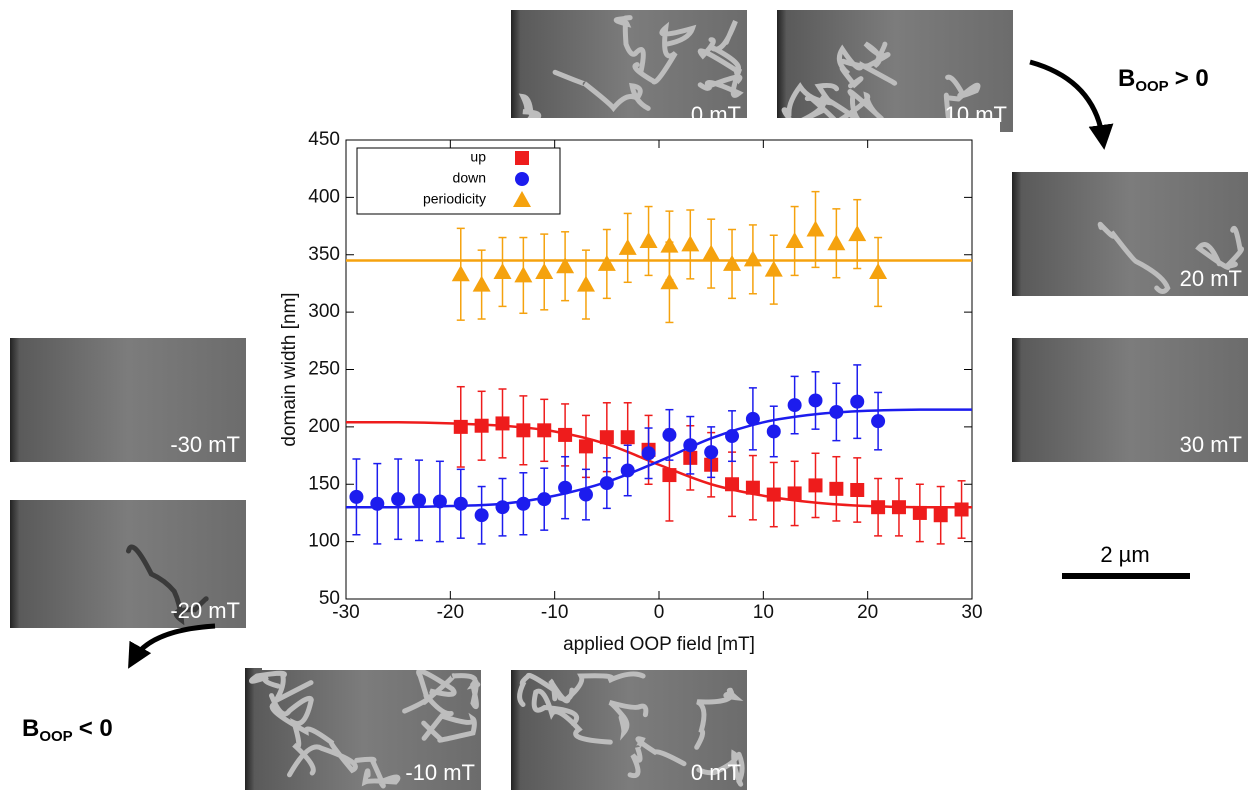 The width and height of the screenshot is (1252, 790). Describe the element at coordinates (458, 181) in the screenshot. I see `legend: up down periodicity` at that location.